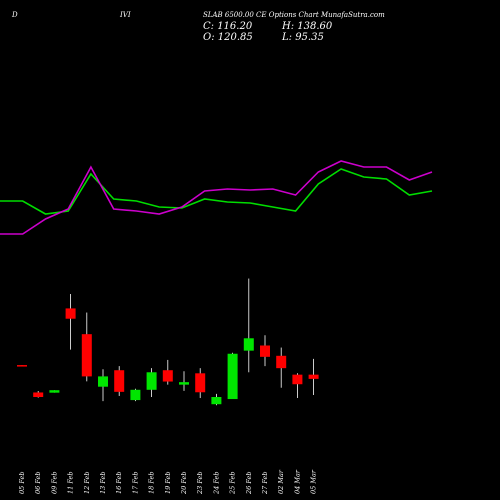 Image resolution: width=500 pixels, height=500 pixels. What do you see at coordinates (54, 483) in the screenshot?
I see `x-tick-label: 09 Feb` at bounding box center [54, 483].